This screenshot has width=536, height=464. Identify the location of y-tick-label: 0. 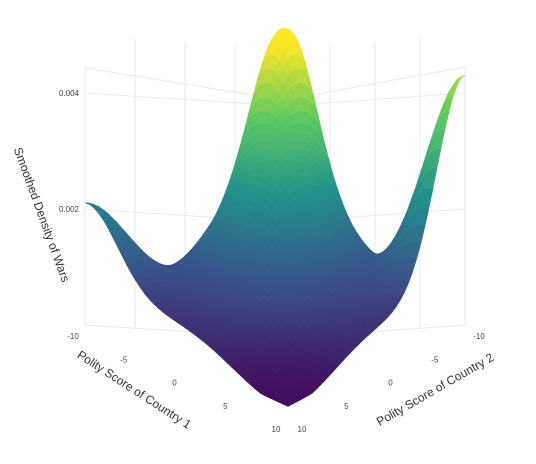
(390, 383).